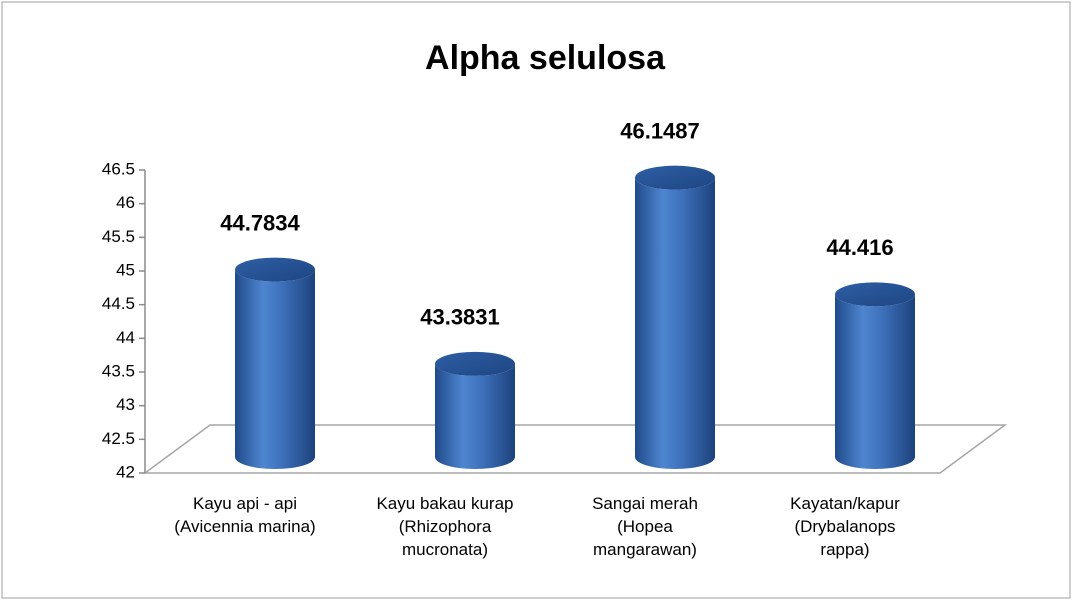  Describe the element at coordinates (125, 337) in the screenshot. I see `y-tick-label: 44` at that location.